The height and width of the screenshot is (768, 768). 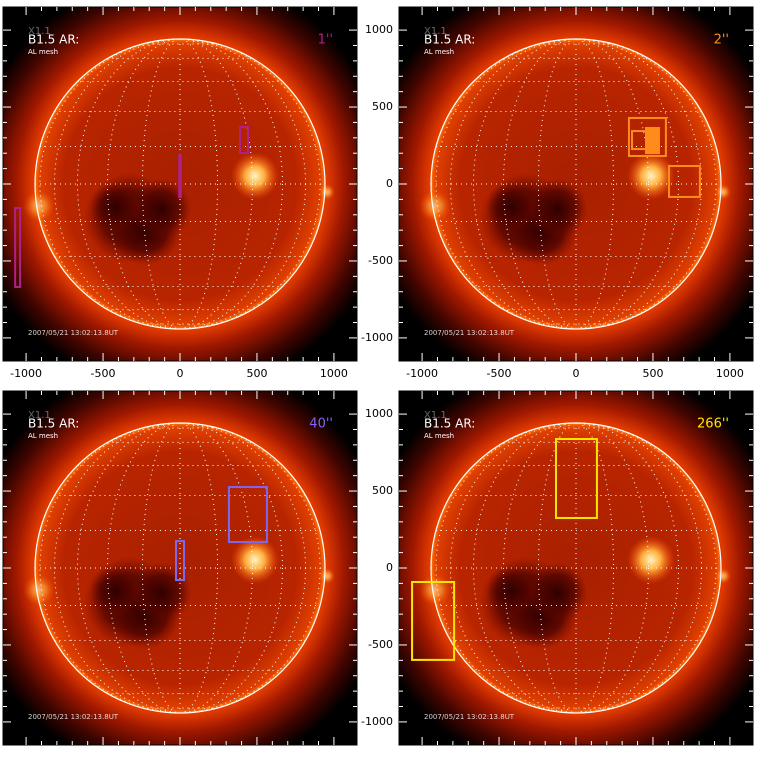 I want to click on panel-tag: 1'', so click(x=325, y=40).